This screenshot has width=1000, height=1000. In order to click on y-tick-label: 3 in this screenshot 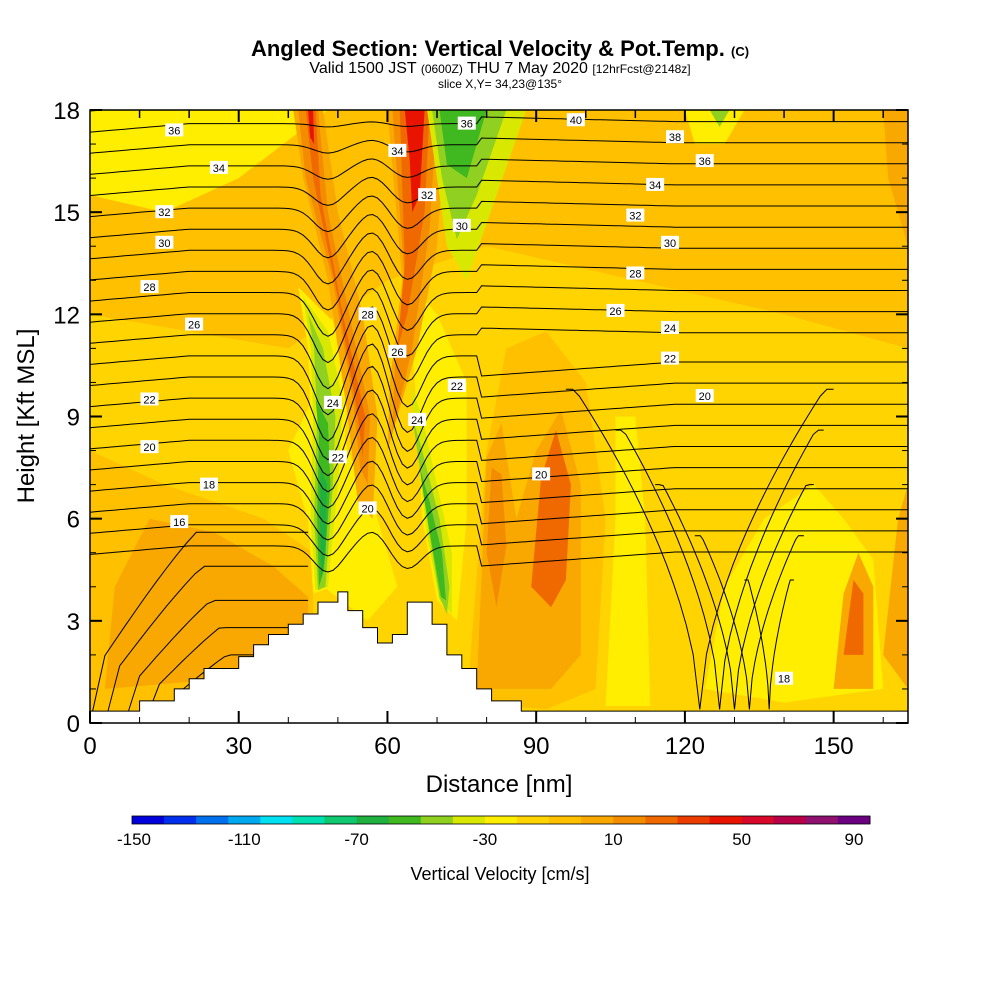, I will do `click(73, 622)`.